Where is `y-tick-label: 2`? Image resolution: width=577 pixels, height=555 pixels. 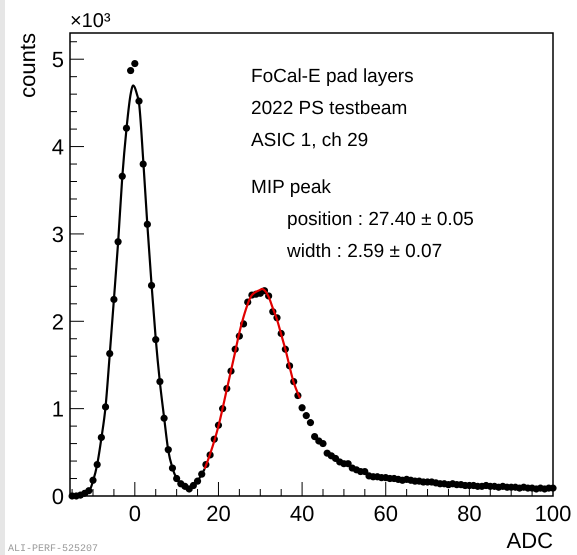 y-tick-label: 2 is located at coordinates (58, 321).